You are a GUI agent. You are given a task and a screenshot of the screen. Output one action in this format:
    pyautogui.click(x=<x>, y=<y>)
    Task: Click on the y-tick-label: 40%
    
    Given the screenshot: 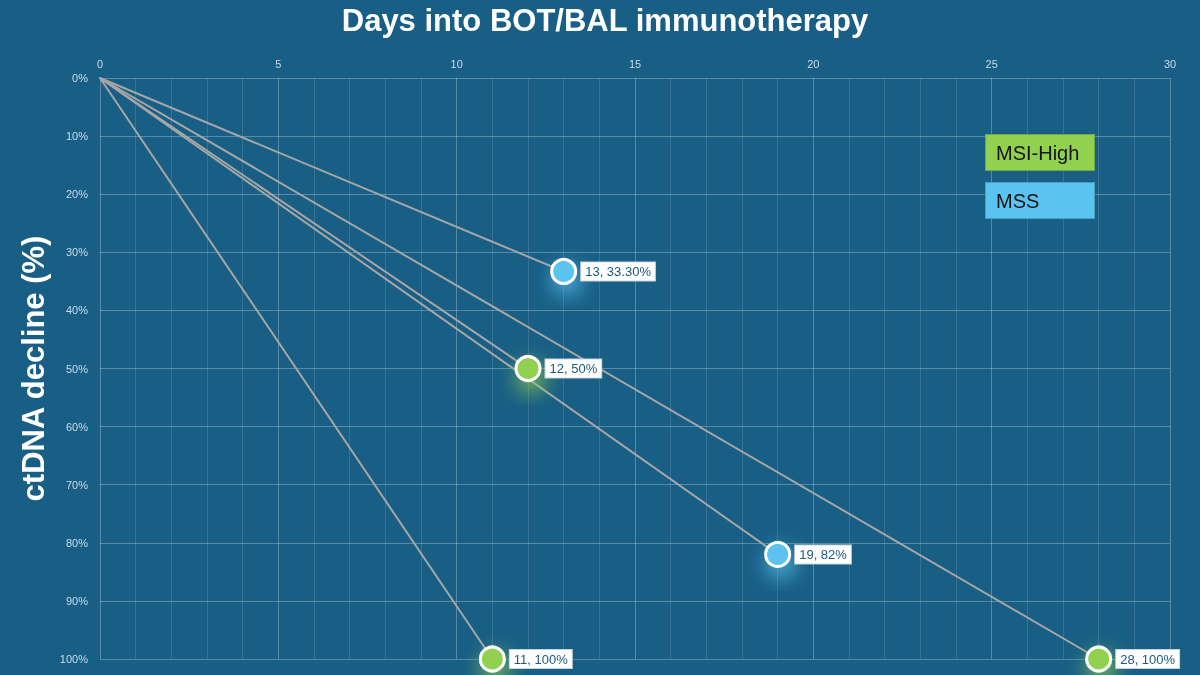 What is the action you would take?
    pyautogui.click(x=77, y=310)
    